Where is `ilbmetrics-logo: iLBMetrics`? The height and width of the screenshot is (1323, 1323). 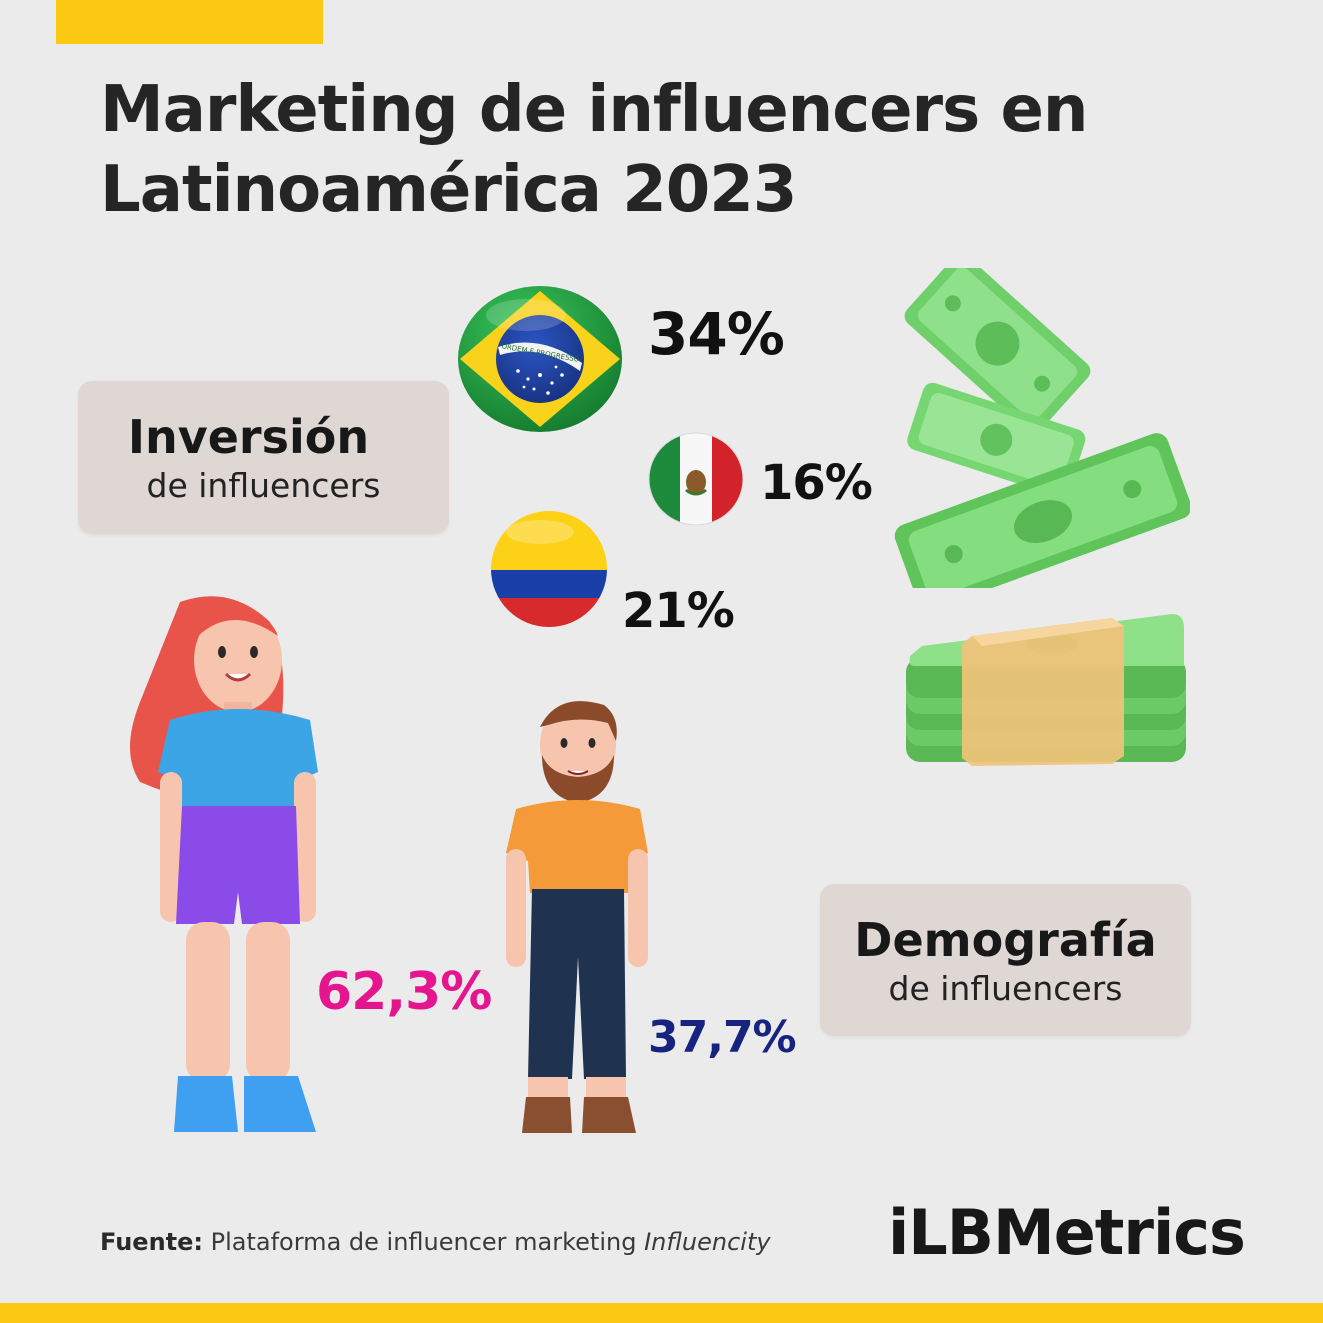
ilbmetrics-logo: iLBMetrics is located at coordinates (1067, 1232).